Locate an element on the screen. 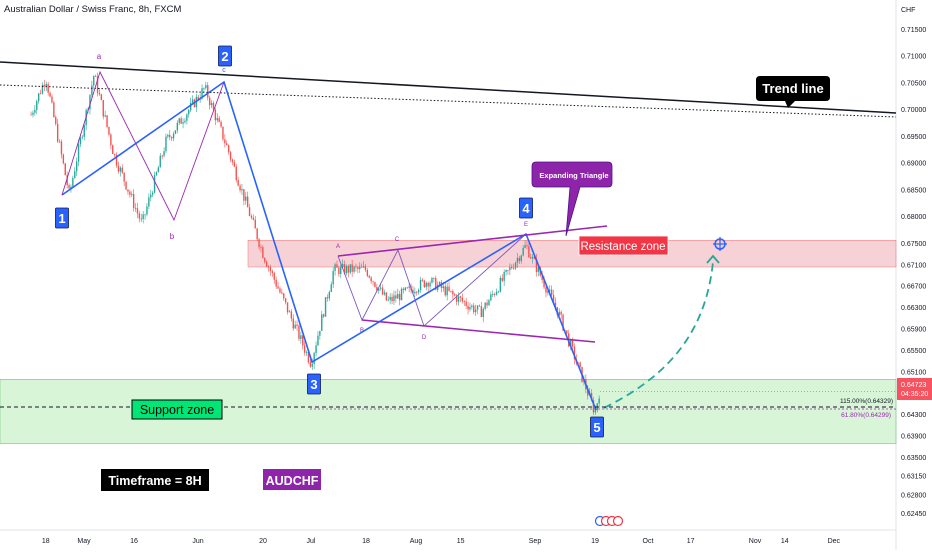 Image resolution: width=932 pixels, height=555 pixels. y-tick-label: 0.68000 is located at coordinates (913, 217).